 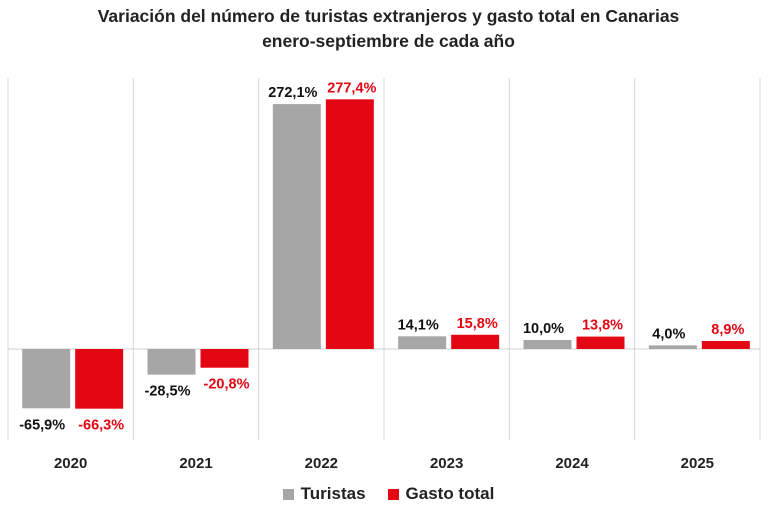 I want to click on data-label-turistas-2022: 272,1%, so click(x=292, y=93).